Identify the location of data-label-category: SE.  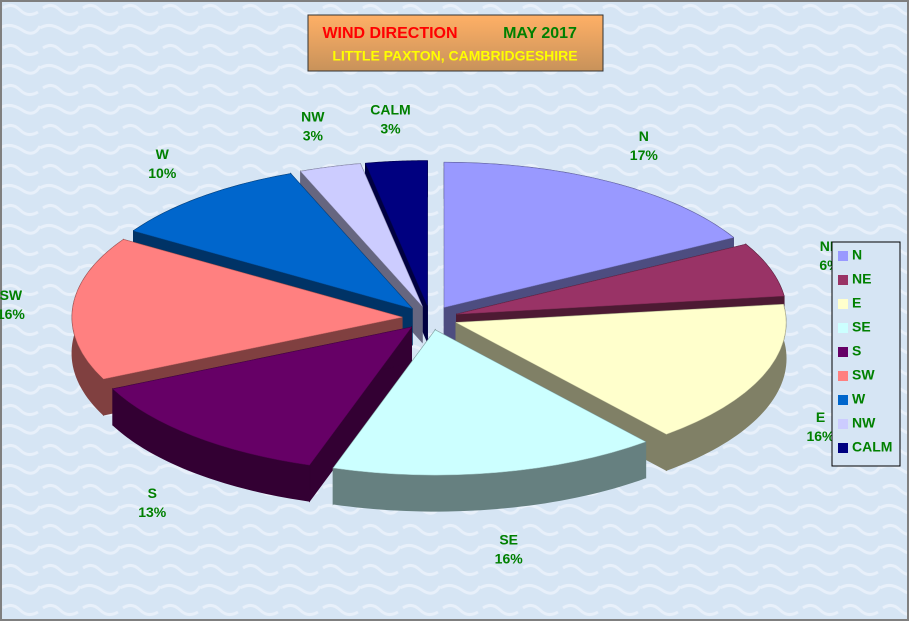
(508, 539).